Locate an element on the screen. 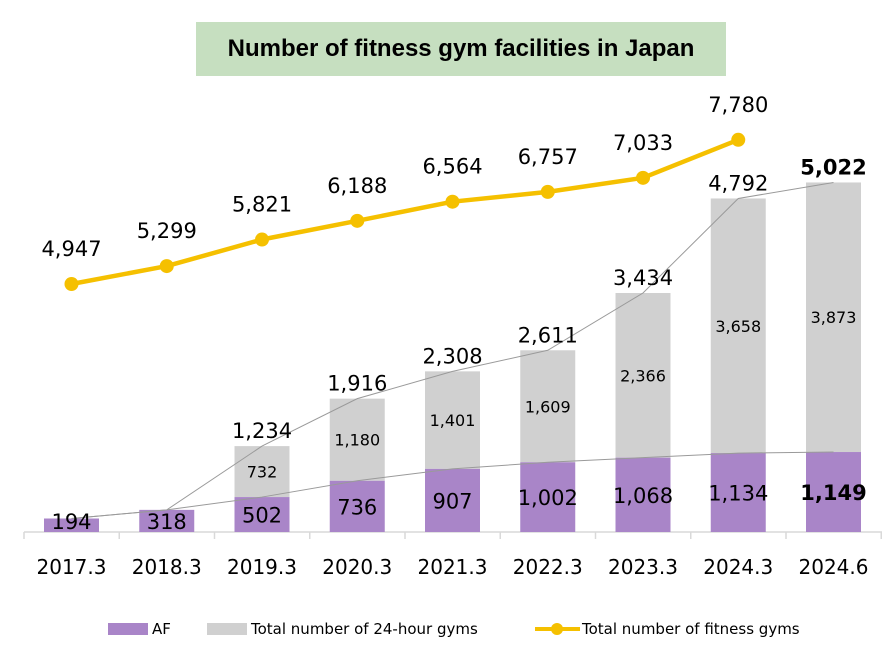 Image resolution: width=895 pixels, height=652 pixels. af-data-label: 907 is located at coordinates (452, 501).